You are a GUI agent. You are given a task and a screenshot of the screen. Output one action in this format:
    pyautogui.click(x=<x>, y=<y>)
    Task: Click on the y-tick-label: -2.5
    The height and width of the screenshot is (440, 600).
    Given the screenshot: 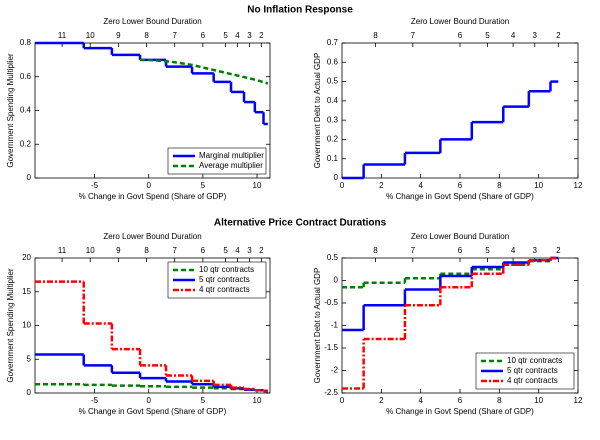 What is the action you would take?
    pyautogui.click(x=331, y=392)
    